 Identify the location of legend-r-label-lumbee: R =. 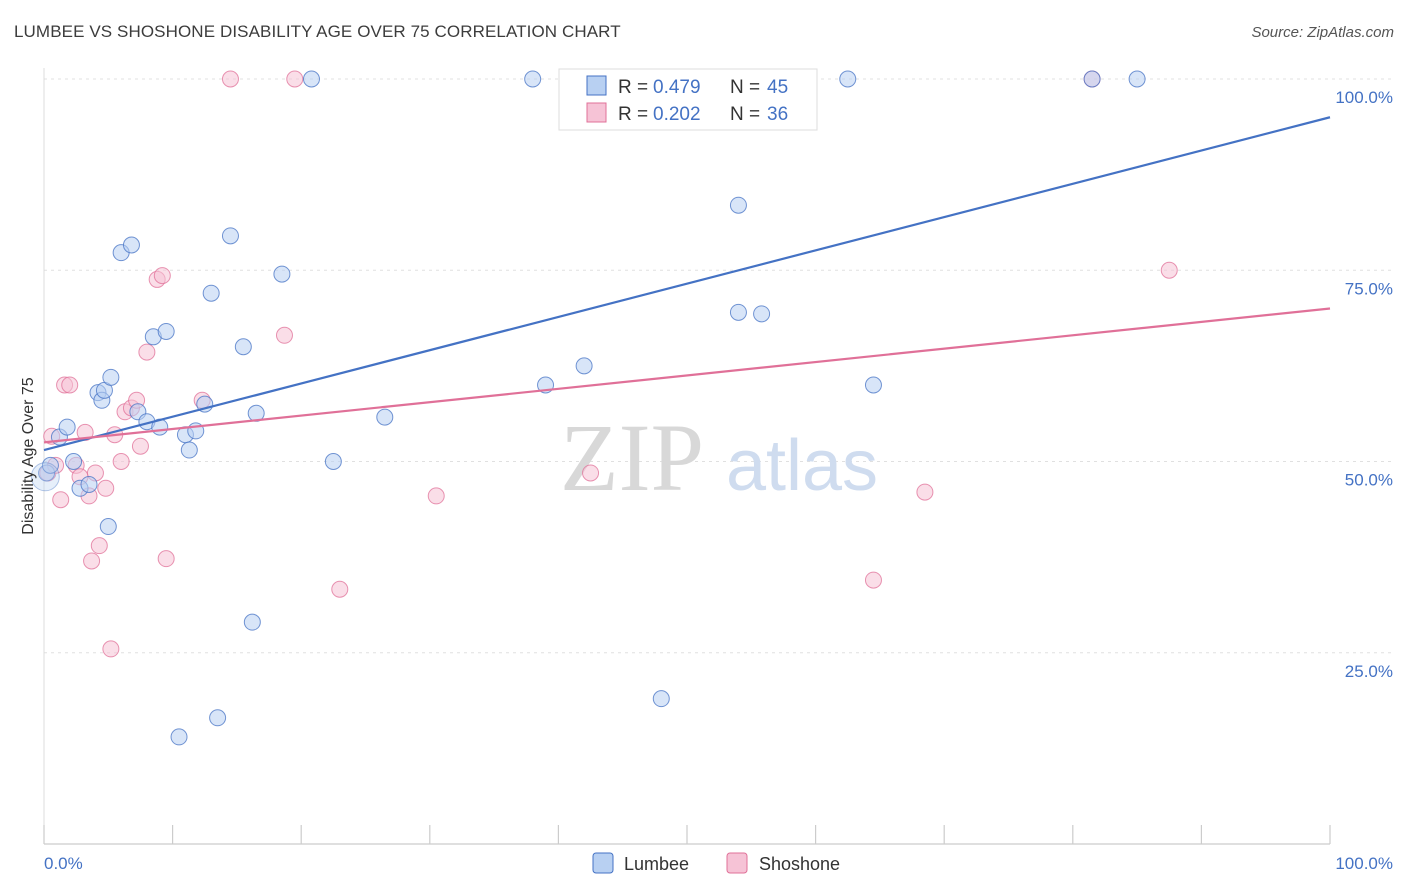
(635, 87).